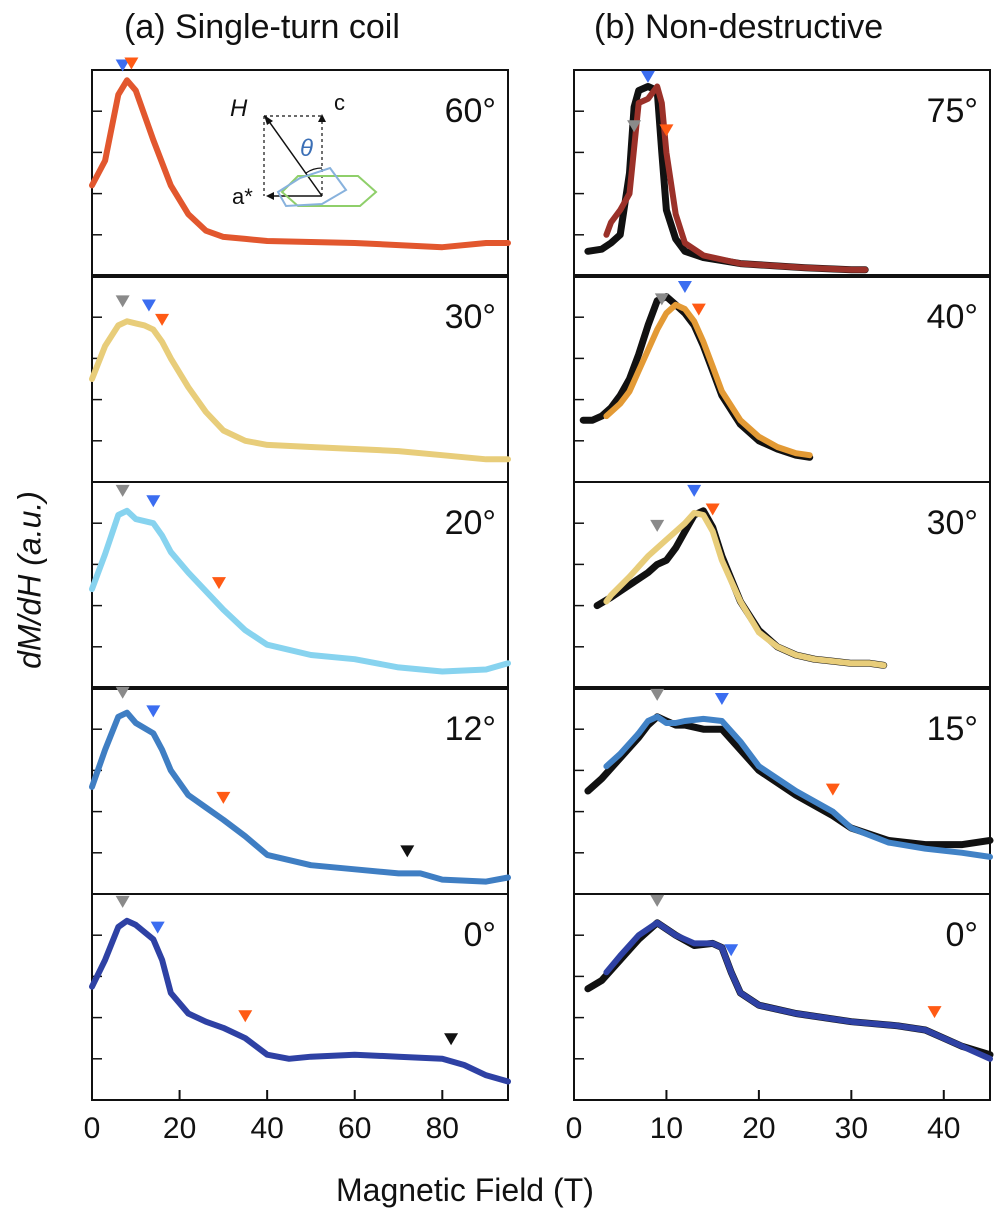 This screenshot has width=996, height=1224. I want to click on panel-b-title: (b) Non-destructive, so click(739, 27).